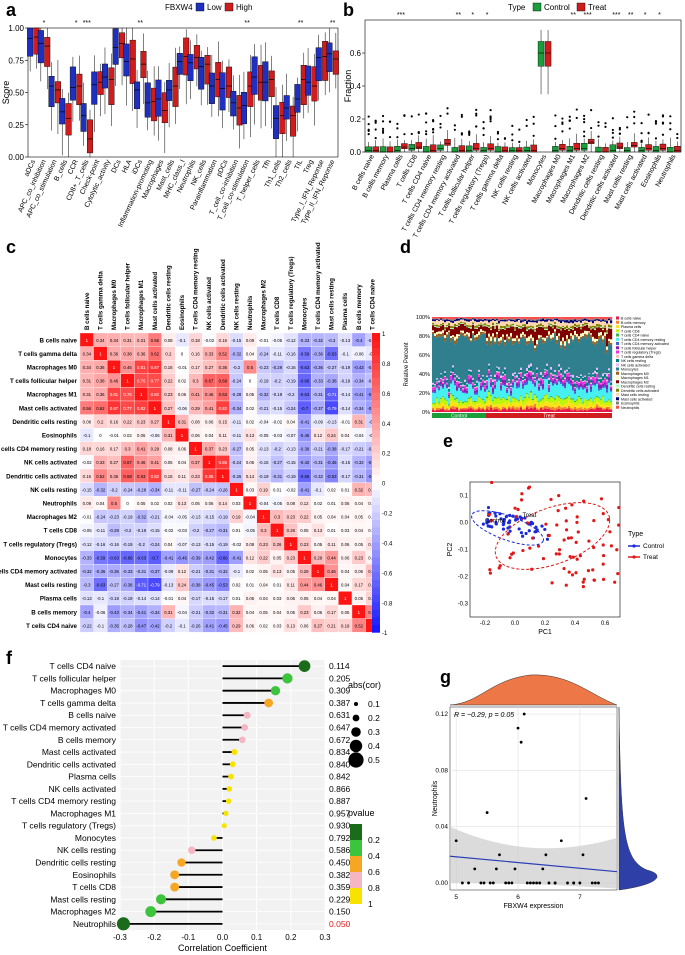 The image size is (685, 955). Describe the element at coordinates (141, 585) in the screenshot. I see `heatmap-cell-value: -0.71` at that location.